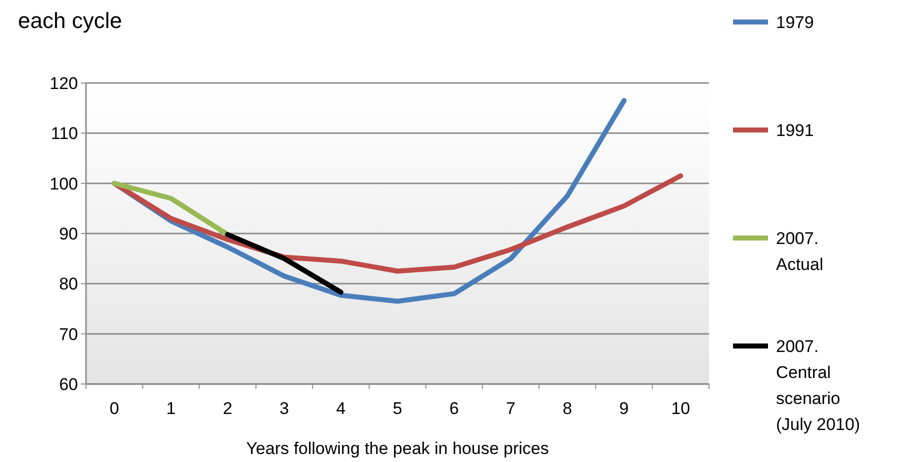 The height and width of the screenshot is (462, 907). What do you see at coordinates (68, 234) in the screenshot?
I see `y-tick-label: 90` at bounding box center [68, 234].